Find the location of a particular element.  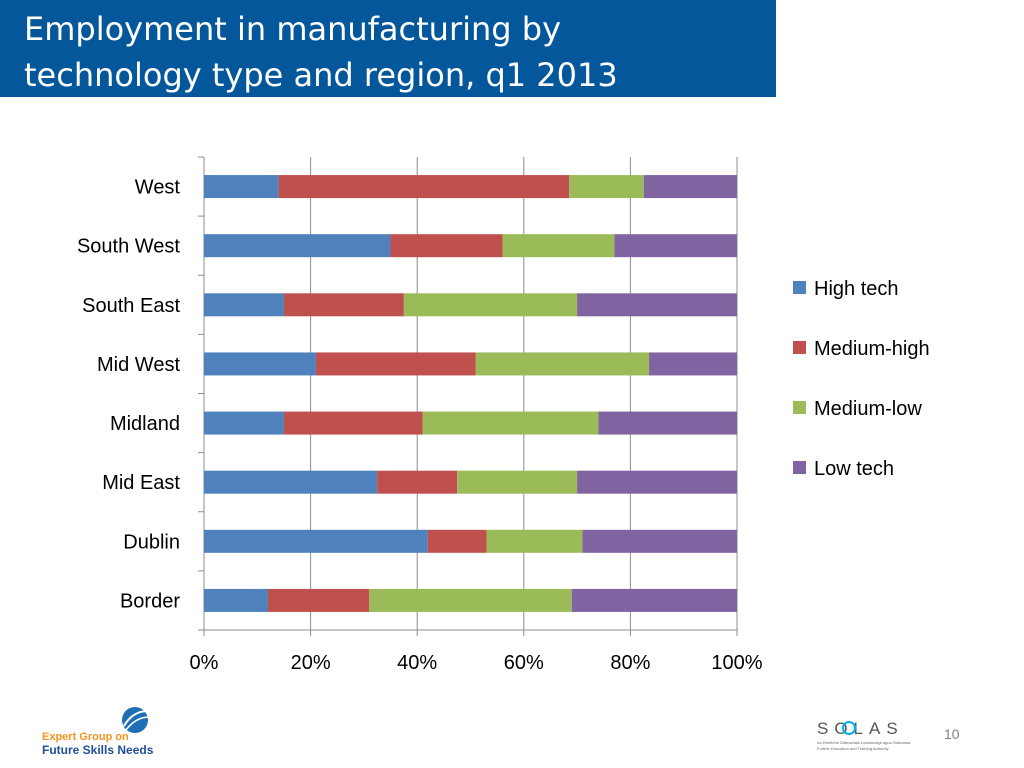

green-tile is located at coordinates (869, 48).